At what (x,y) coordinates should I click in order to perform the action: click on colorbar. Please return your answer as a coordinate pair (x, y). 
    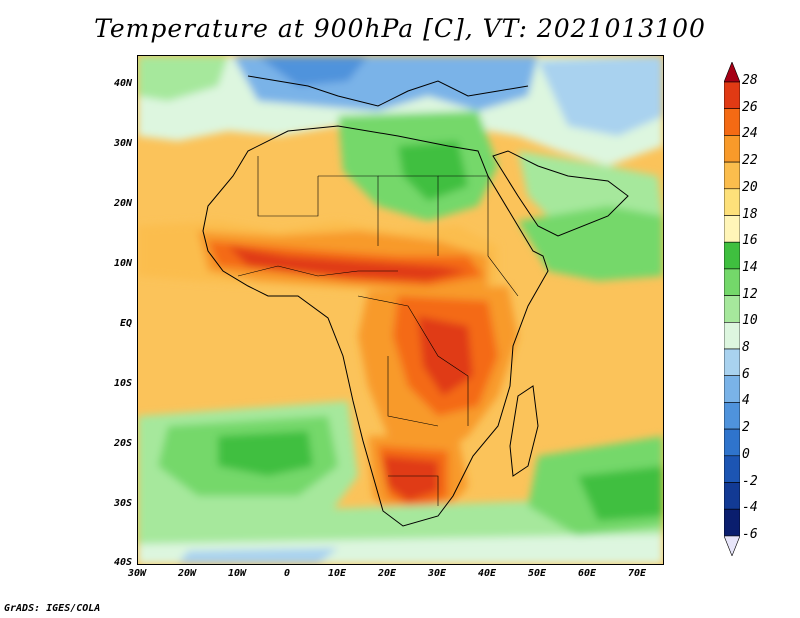
    Looking at the image, I should click on (732, 309).